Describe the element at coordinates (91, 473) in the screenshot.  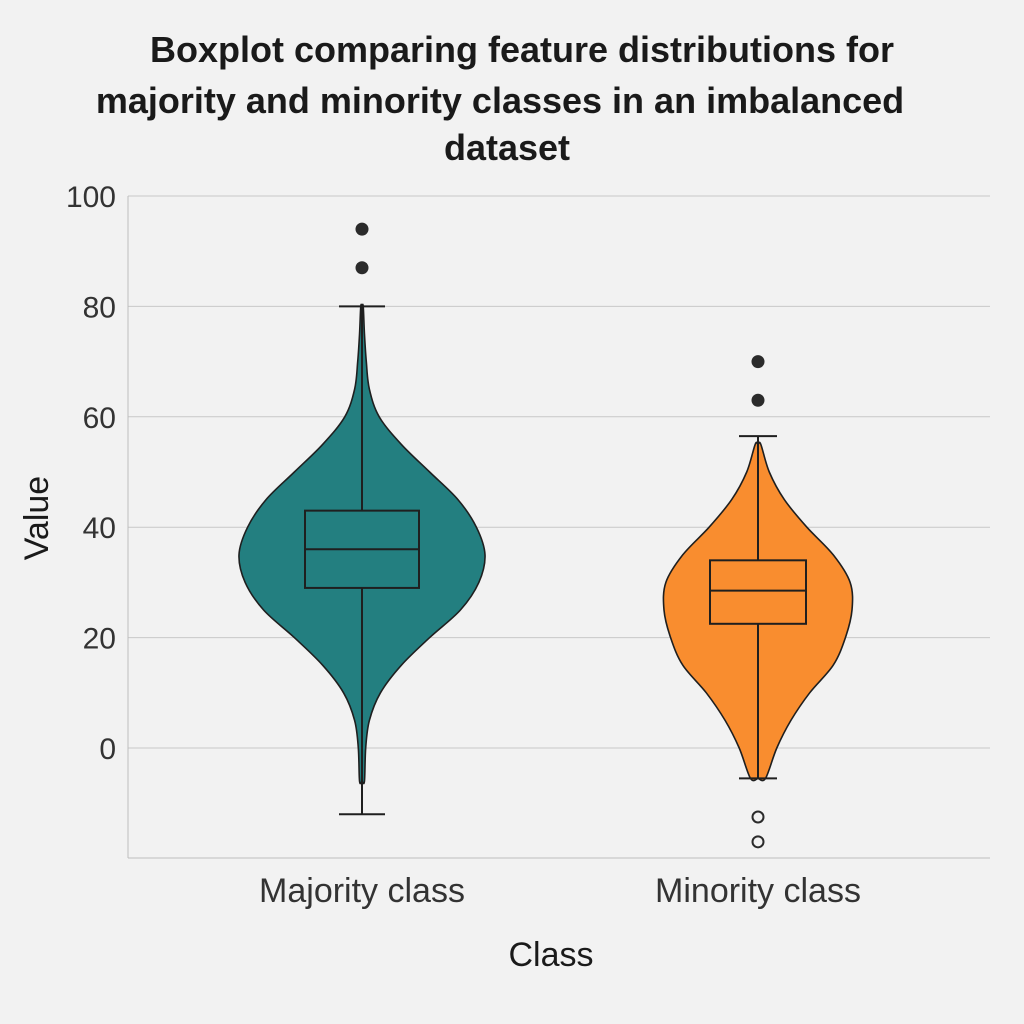
I see `y-tick-labels: 0 20 40 60 80 100` at that location.